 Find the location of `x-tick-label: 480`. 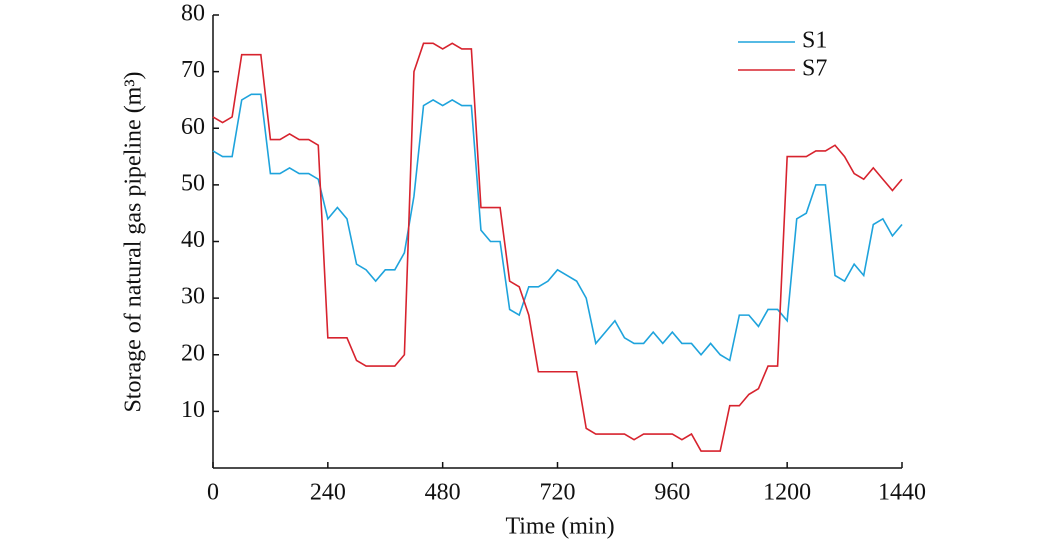

x-tick-label: 480 is located at coordinates (443, 493).